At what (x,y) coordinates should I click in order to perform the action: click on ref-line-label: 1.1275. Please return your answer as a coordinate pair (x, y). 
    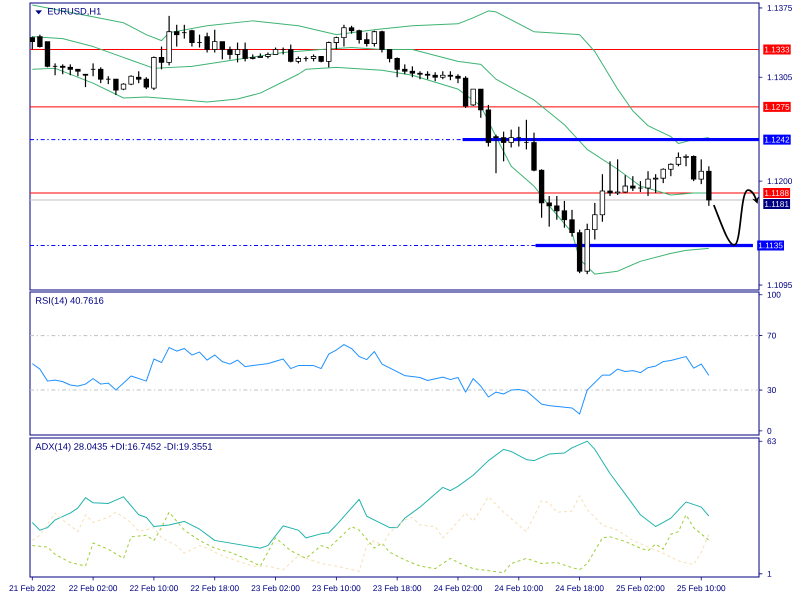
    Looking at the image, I should click on (777, 107).